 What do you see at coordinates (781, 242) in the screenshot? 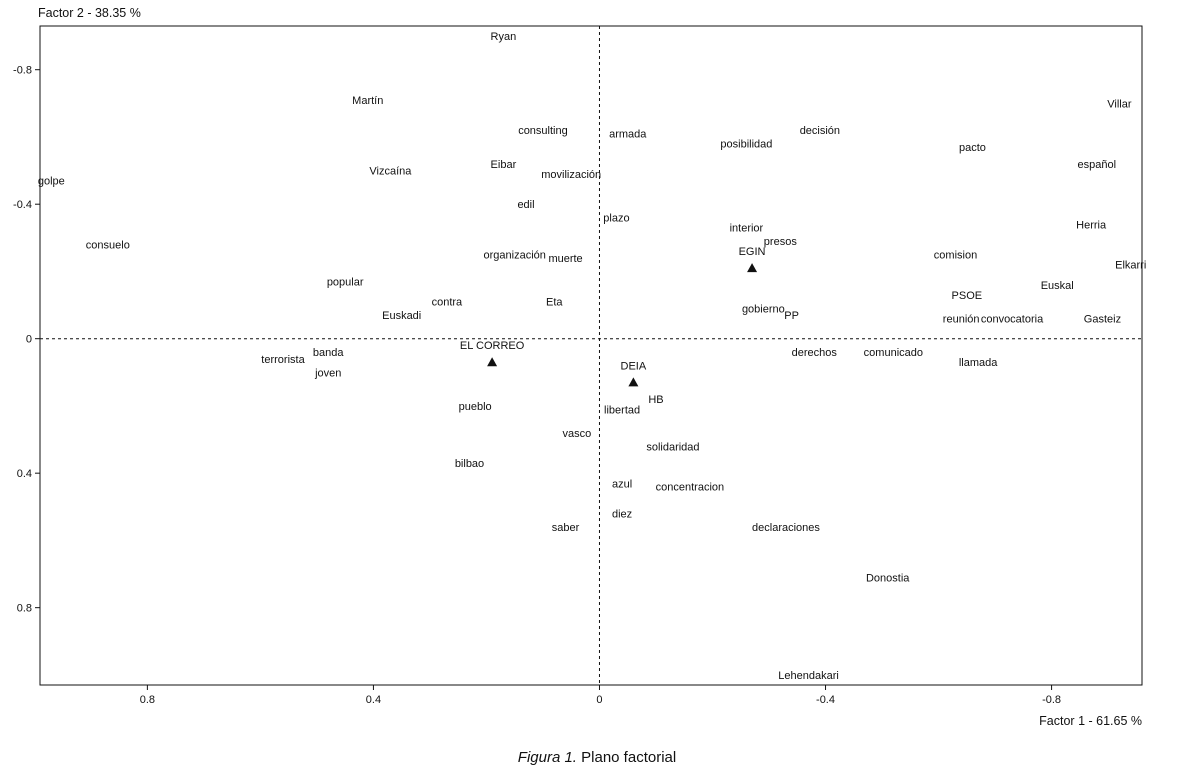
I see `word-point-label: presos` at bounding box center [781, 242].